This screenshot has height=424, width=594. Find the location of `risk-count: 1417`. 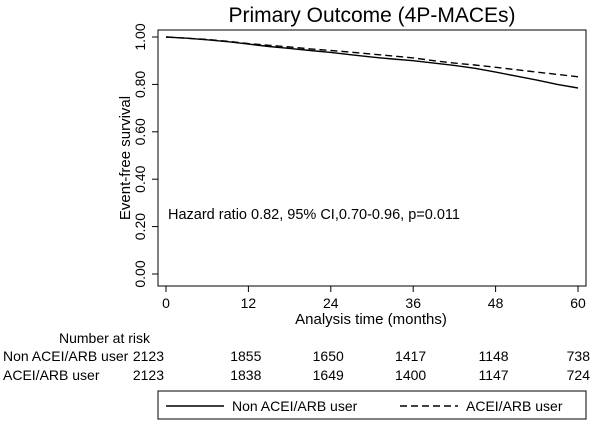

risk-count: 1417 is located at coordinates (410, 356).